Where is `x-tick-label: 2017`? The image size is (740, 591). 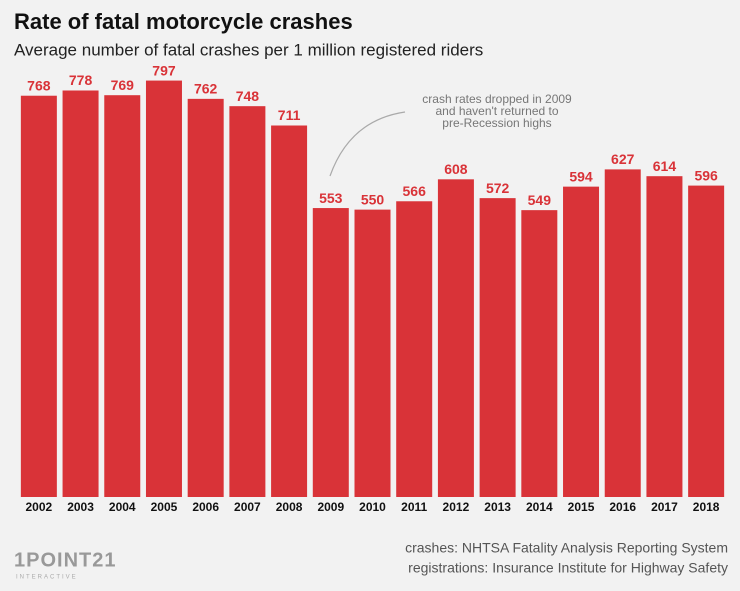 x-tick-label: 2017 is located at coordinates (664, 507).